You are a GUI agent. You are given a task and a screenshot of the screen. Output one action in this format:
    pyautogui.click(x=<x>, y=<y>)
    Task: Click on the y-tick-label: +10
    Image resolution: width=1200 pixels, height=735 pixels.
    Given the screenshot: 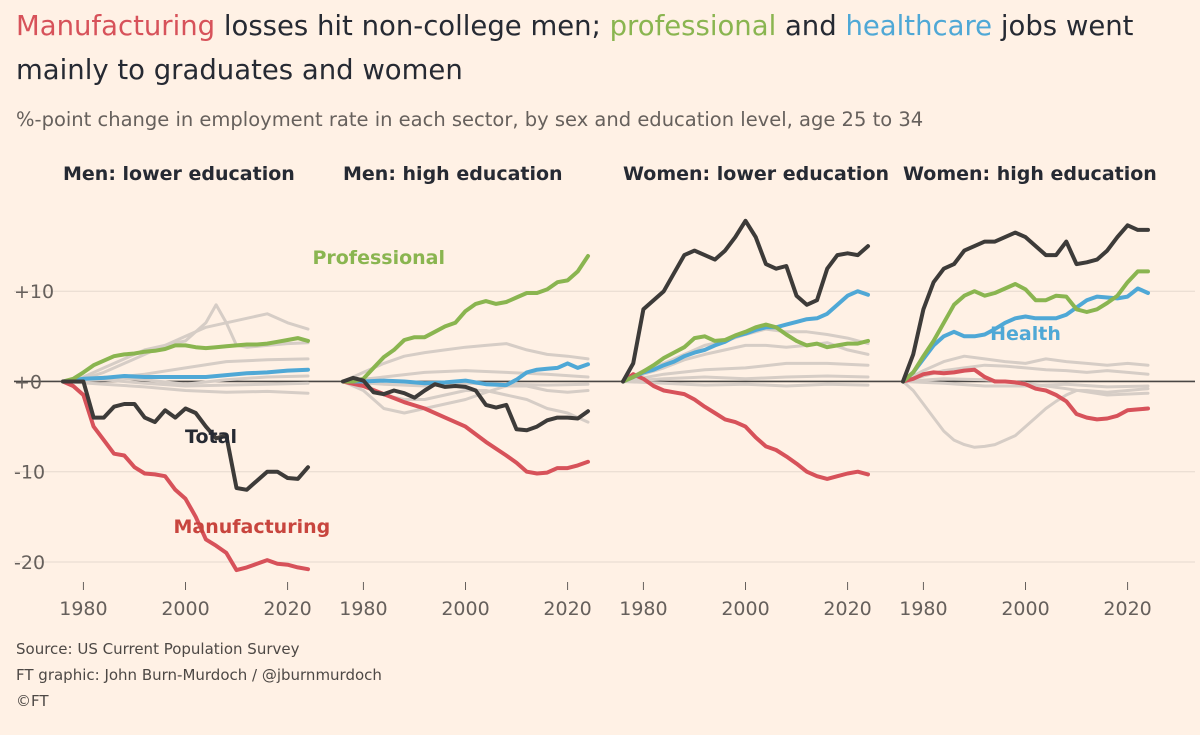 What is the action you would take?
    pyautogui.click(x=34, y=292)
    